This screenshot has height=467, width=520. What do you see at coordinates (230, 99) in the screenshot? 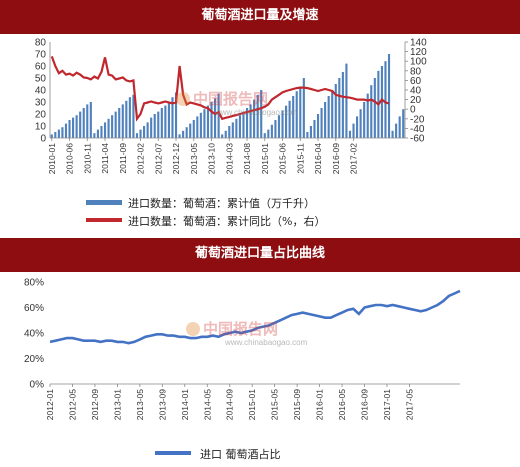
I see `watermark-text: 中国报告网` at bounding box center [230, 99].